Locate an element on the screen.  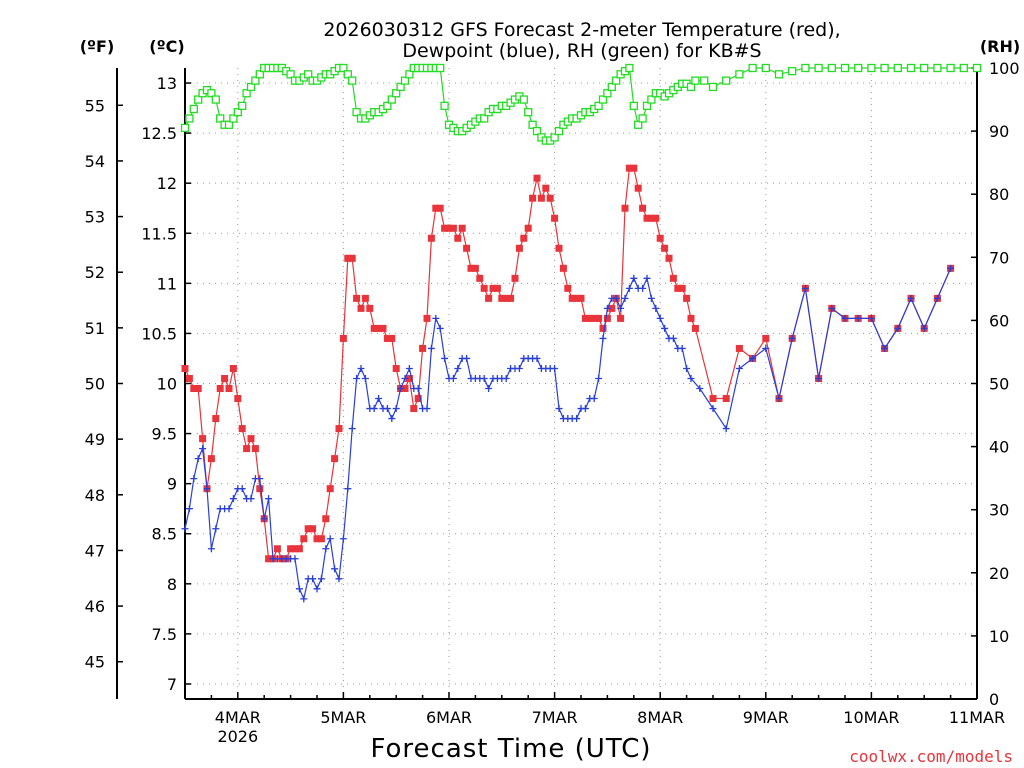
celsius-tick-label: 7 is located at coordinates (172, 684).